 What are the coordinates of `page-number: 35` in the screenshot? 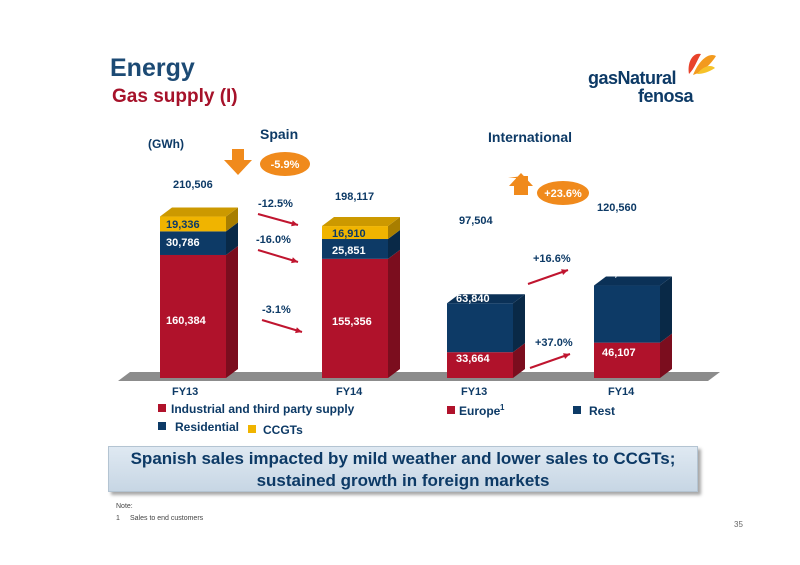 It's located at (738, 524).